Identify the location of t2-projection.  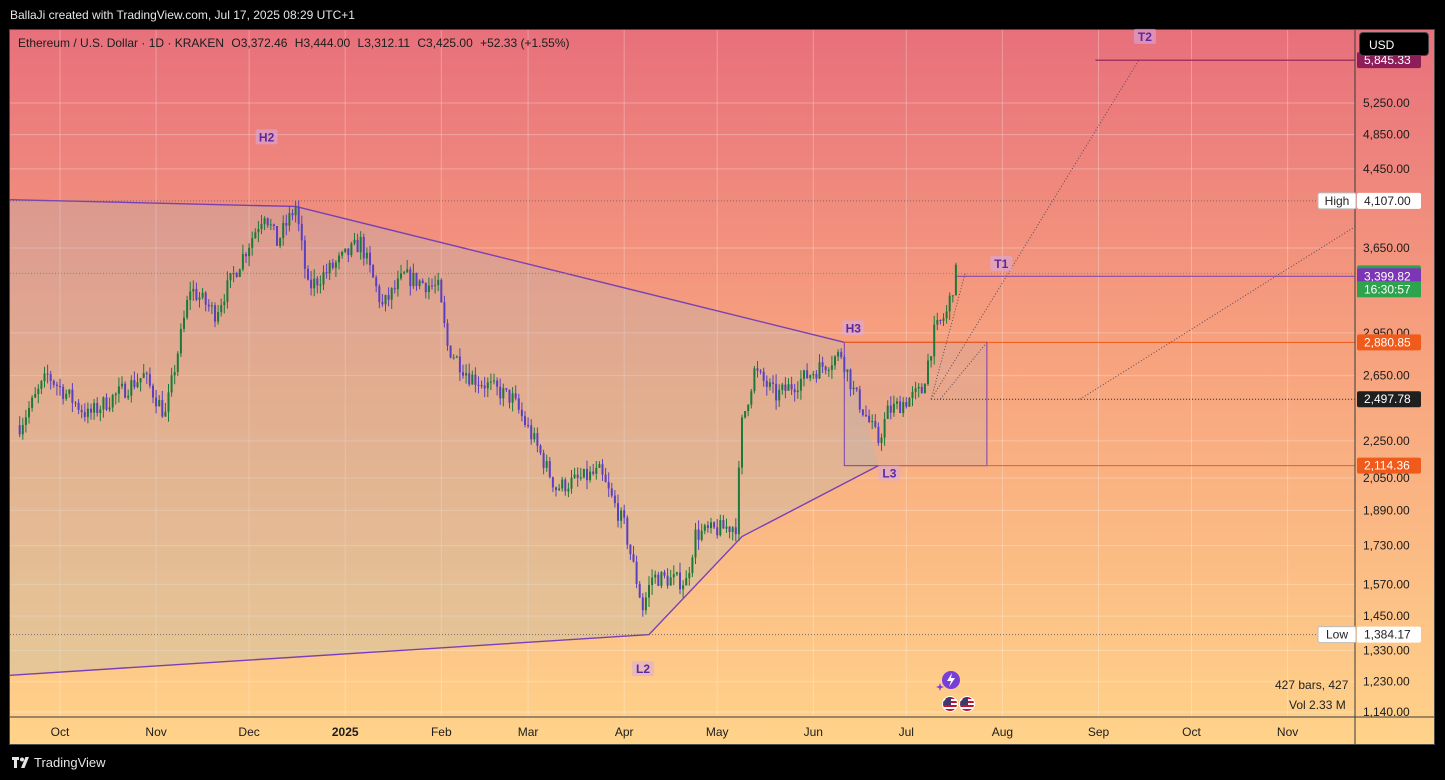
(1035, 229).